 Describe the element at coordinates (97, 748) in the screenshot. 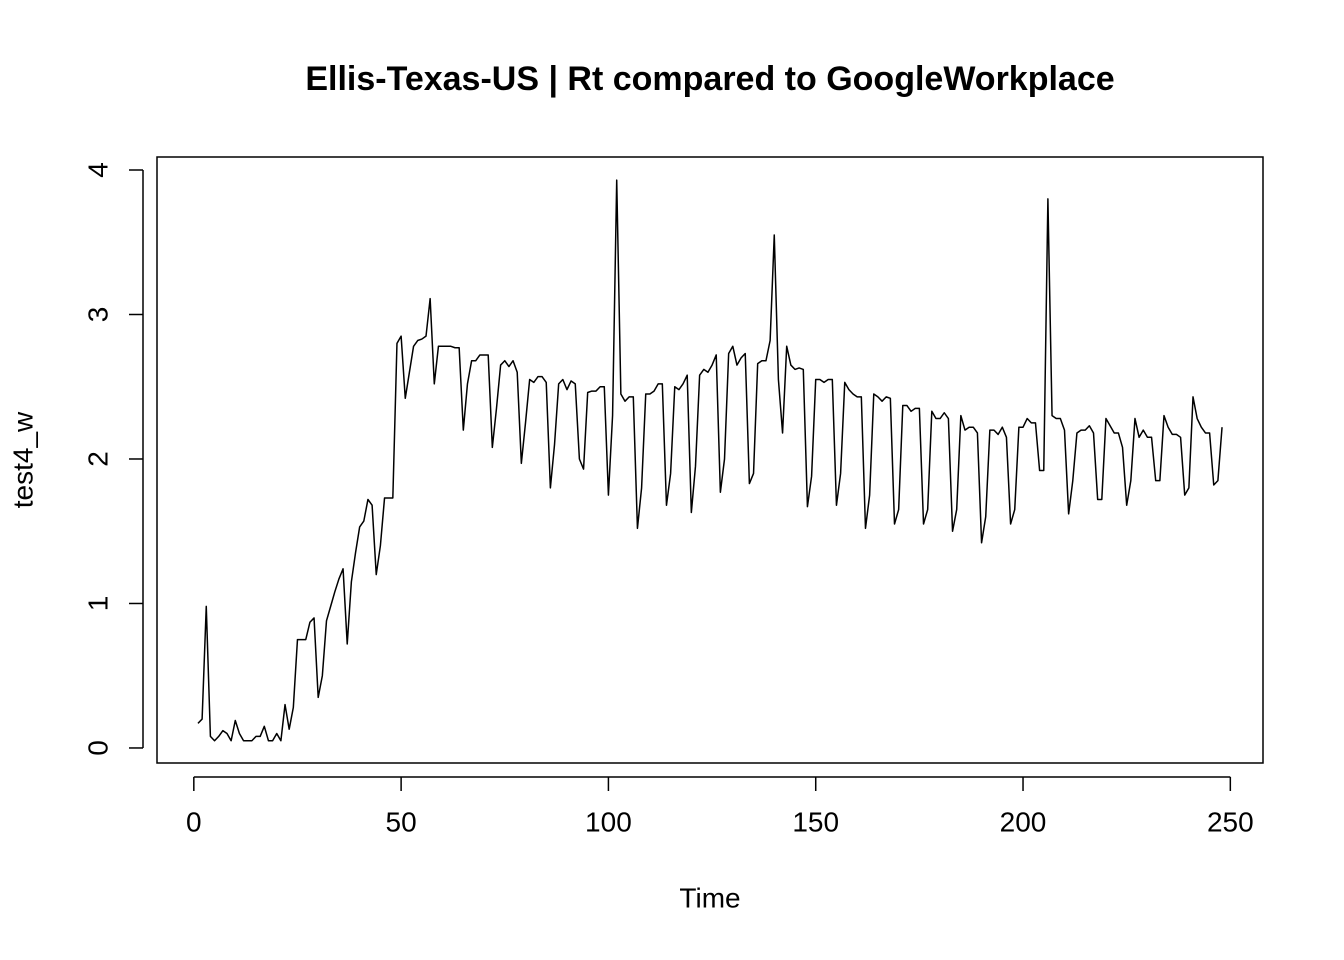

I see `y-tick-label: 0` at that location.